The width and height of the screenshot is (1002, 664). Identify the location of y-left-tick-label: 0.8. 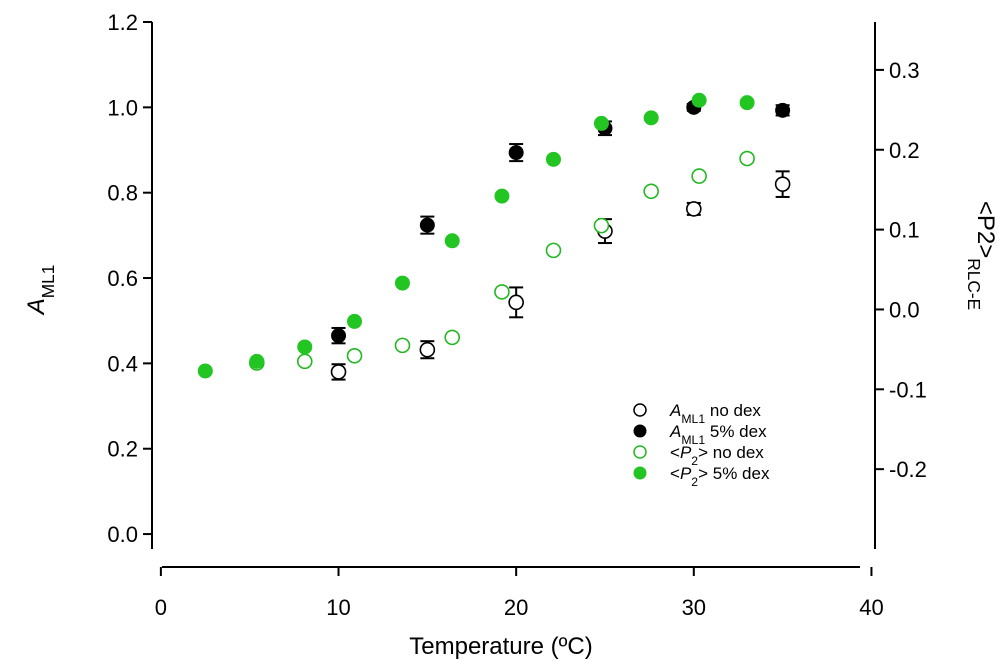
(122, 193).